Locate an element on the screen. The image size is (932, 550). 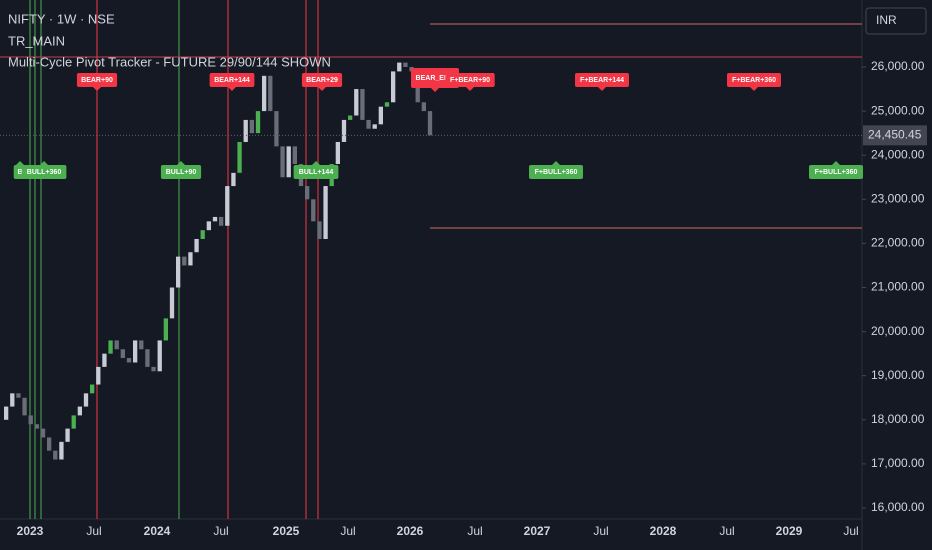
price-label: 16,000.00 is located at coordinates (898, 507).